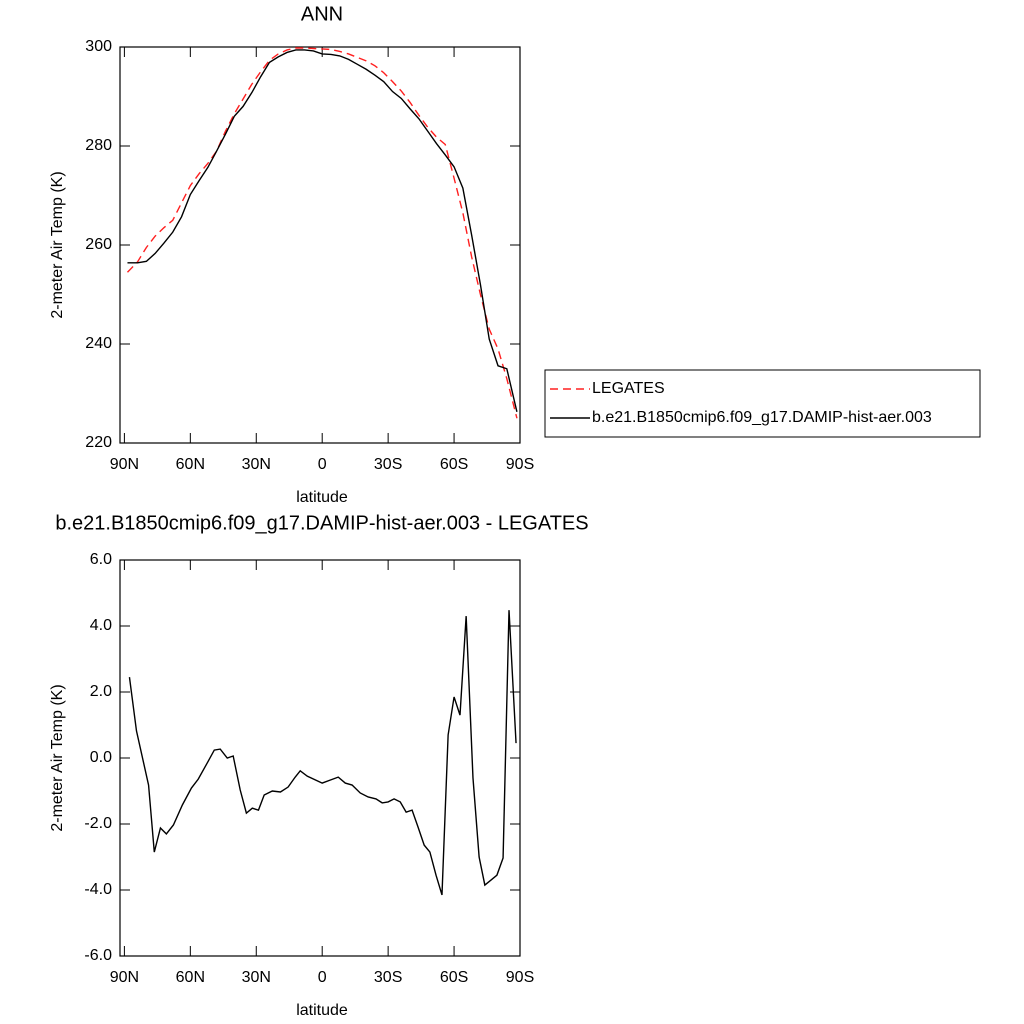  What do you see at coordinates (101, 625) in the screenshot?
I see `y-tick-label: 4.0` at bounding box center [101, 625].